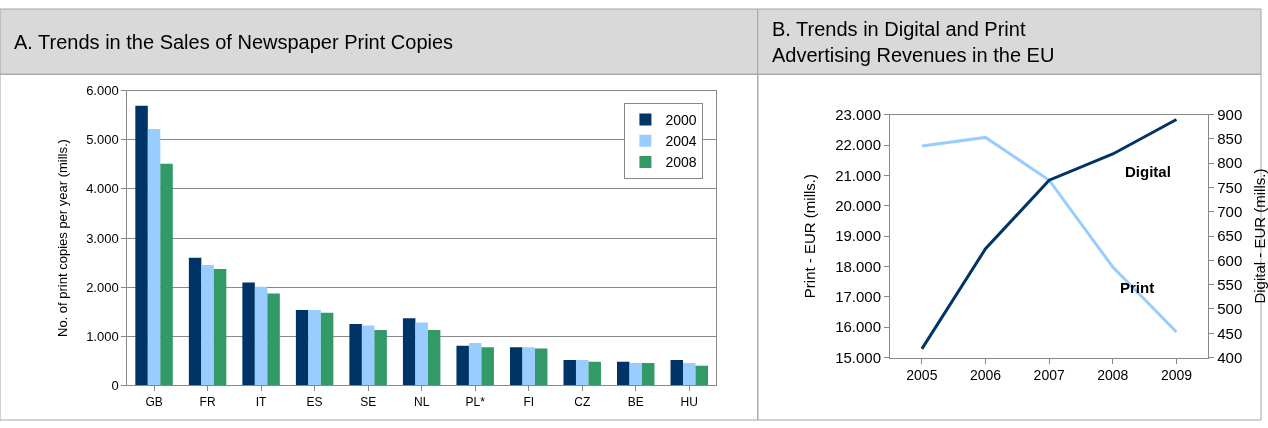  I want to click on y-tick-label: 0, so click(115, 385).